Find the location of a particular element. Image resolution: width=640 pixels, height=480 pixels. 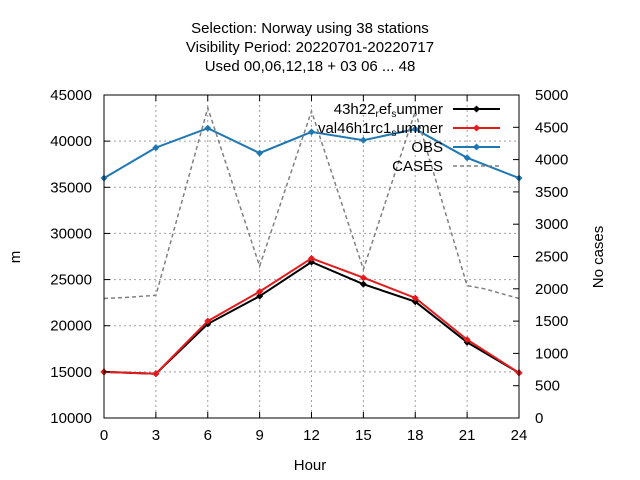

y-tick-label: 15000 is located at coordinates (71, 372).